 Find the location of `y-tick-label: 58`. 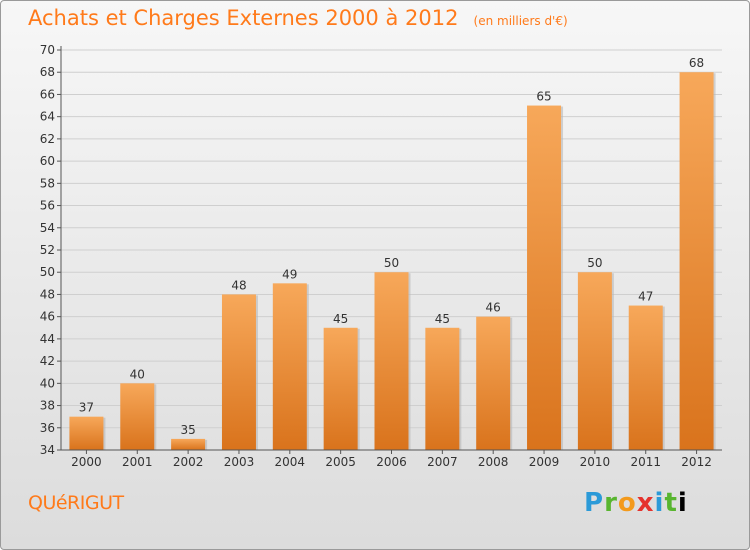

y-tick-label: 58 is located at coordinates (47, 183).